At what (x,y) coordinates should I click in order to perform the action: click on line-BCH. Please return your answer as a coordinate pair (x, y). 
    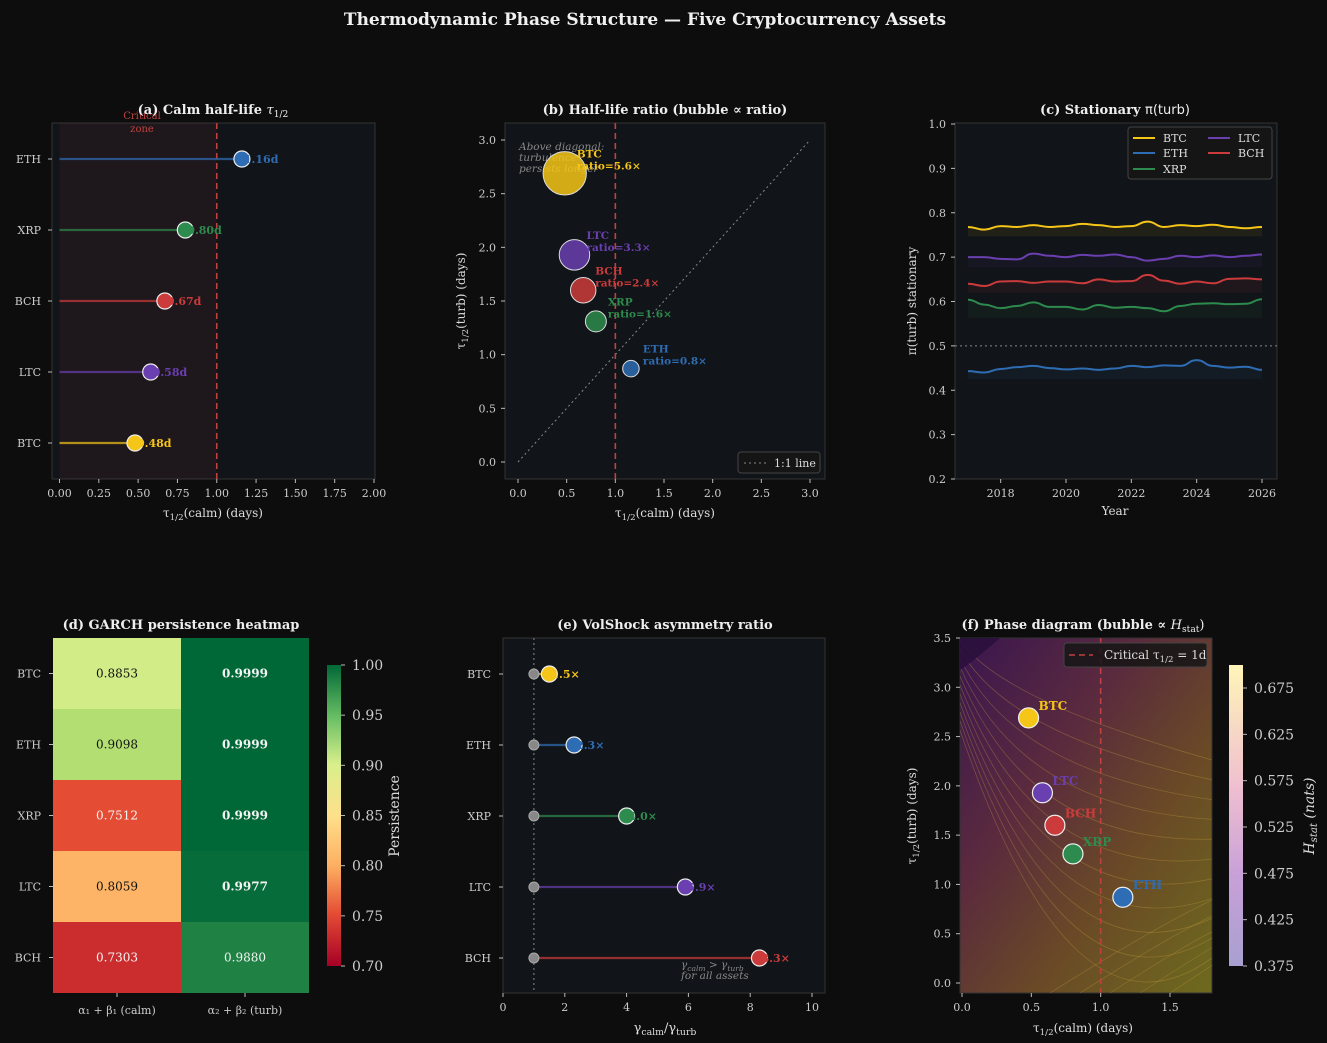
    Looking at the image, I should click on (1115, 280).